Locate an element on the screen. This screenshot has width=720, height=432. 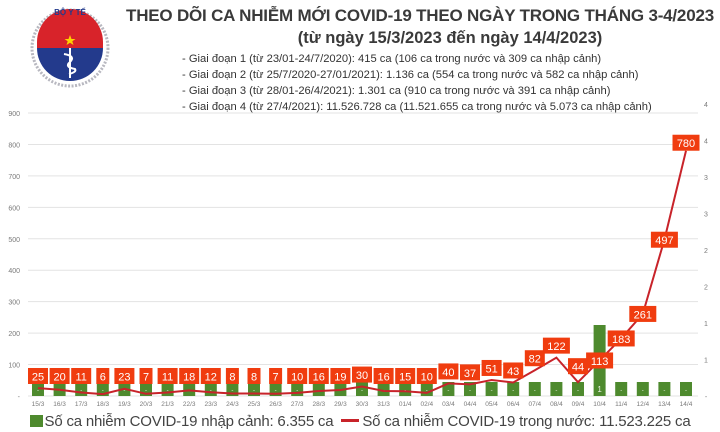
svg-text: 780 is located at coordinates (686, 144).